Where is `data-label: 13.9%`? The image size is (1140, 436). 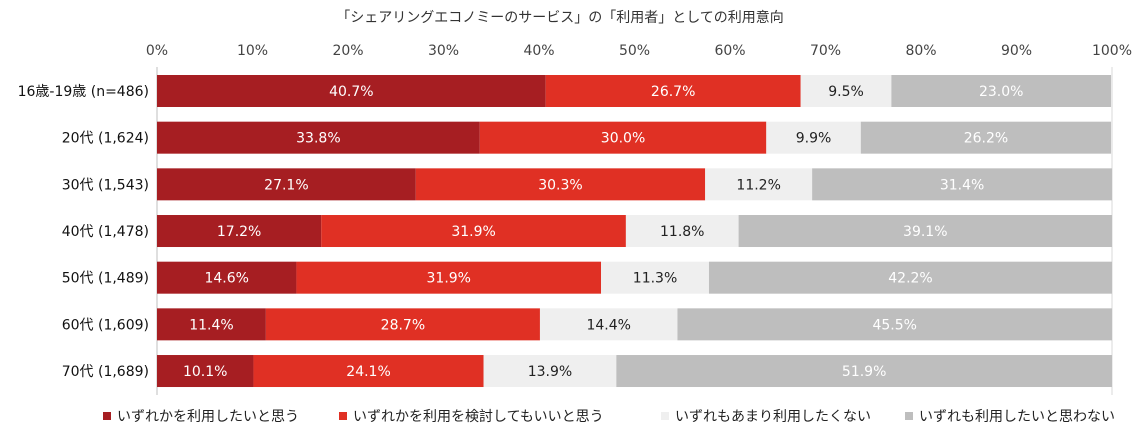 data-label: 13.9% is located at coordinates (550, 372).